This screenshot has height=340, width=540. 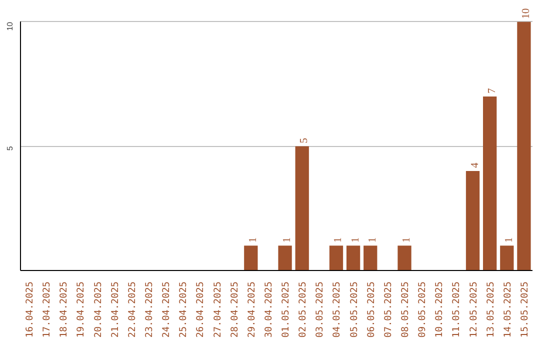 I want to click on x-tick-label: 08.05.2025, so click(x=405, y=309).